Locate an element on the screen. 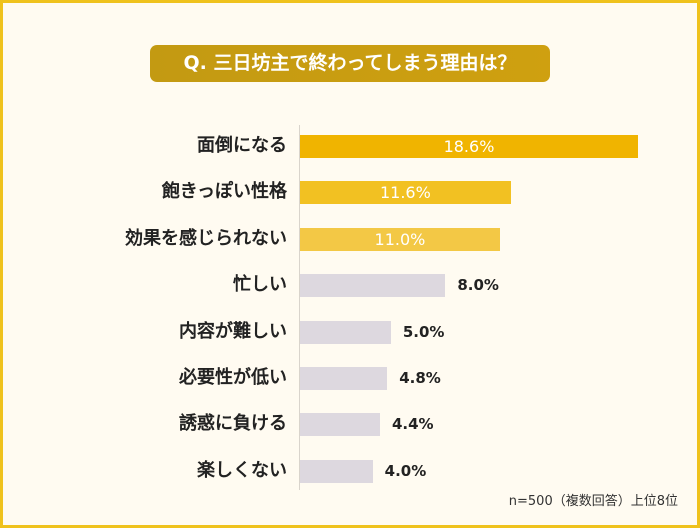  category-label: 面倒になる is located at coordinates (242, 145).